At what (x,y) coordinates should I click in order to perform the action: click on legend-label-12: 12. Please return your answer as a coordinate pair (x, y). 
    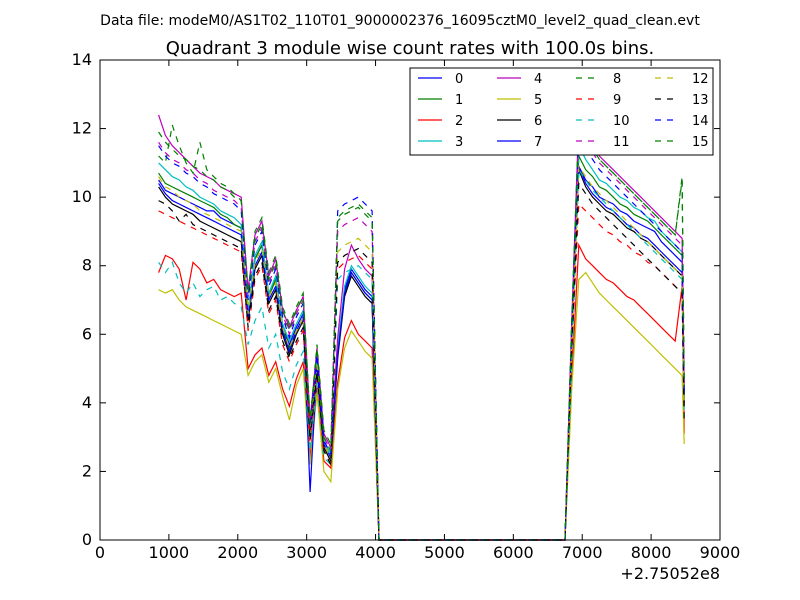
    Looking at the image, I should click on (700, 79).